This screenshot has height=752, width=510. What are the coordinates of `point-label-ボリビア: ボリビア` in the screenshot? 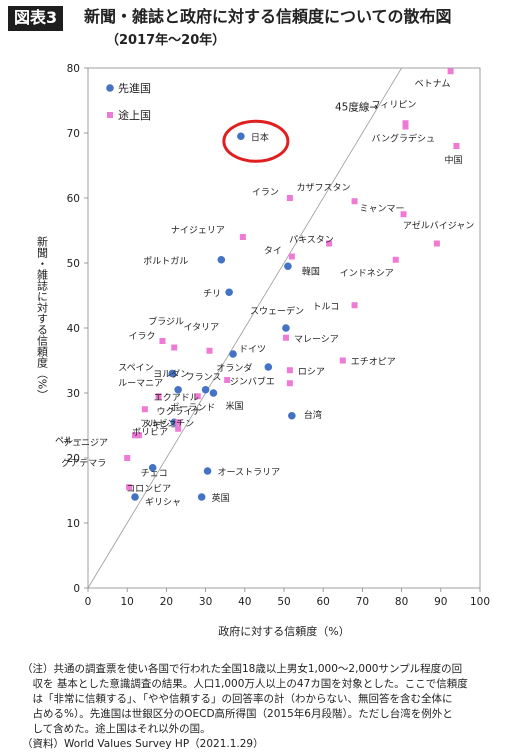 It's located at (150, 432).